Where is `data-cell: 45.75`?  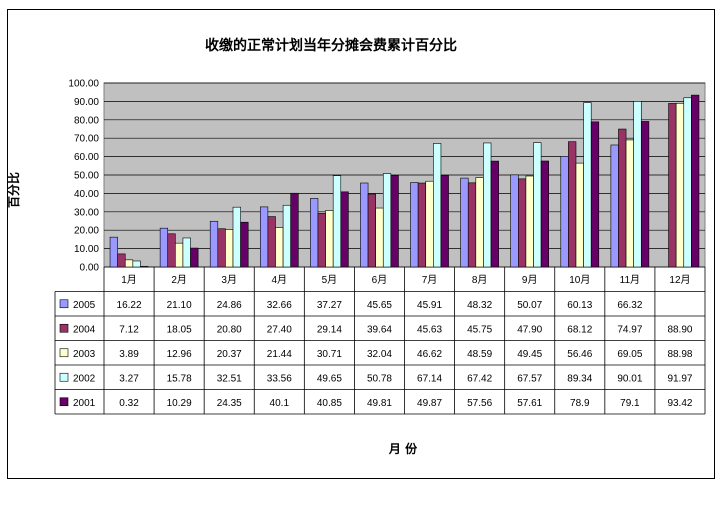
data-cell: 45.75 is located at coordinates (479, 329).